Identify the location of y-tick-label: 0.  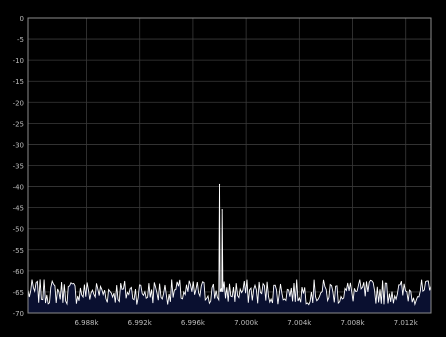
(22, 19).